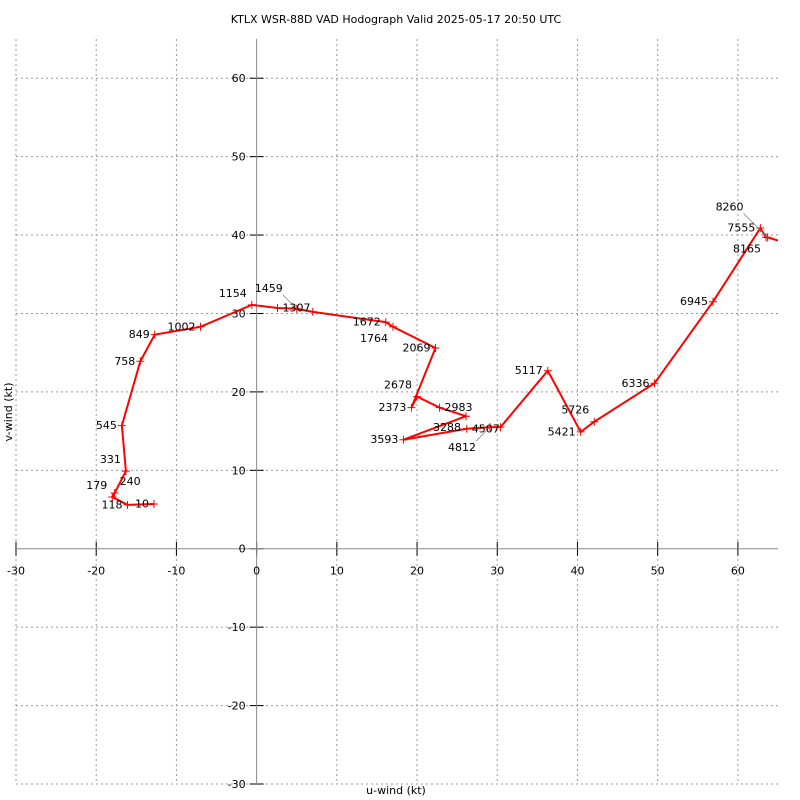 This screenshot has width=800, height=800. Describe the element at coordinates (142, 504) in the screenshot. I see `height-label: 10` at that location.